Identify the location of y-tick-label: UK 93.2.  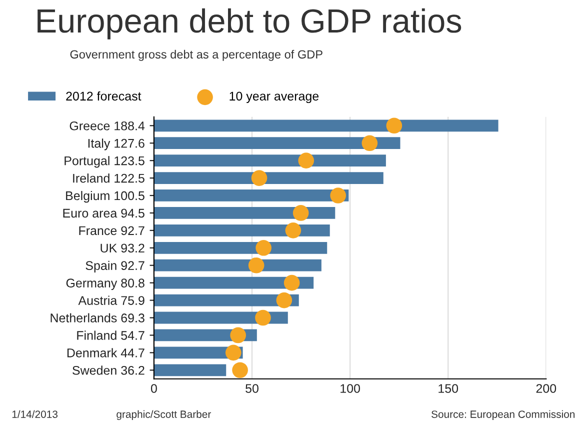
(122, 248).